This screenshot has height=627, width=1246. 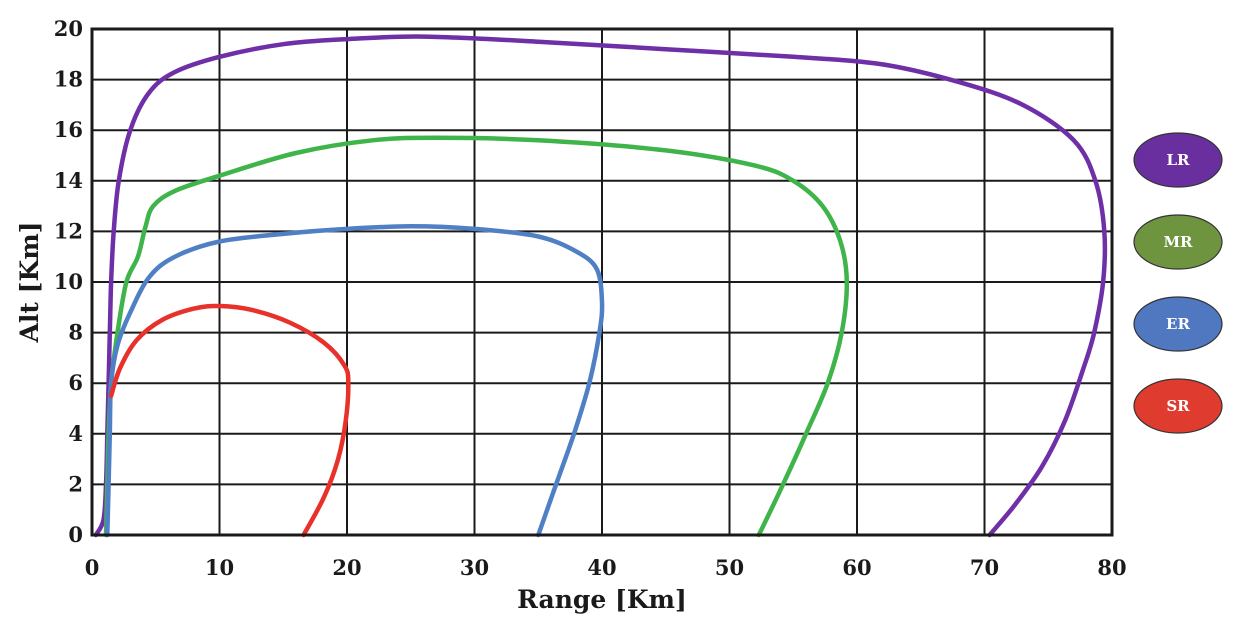 What do you see at coordinates (75, 483) in the screenshot?
I see `y-tick-label: 2` at bounding box center [75, 483].